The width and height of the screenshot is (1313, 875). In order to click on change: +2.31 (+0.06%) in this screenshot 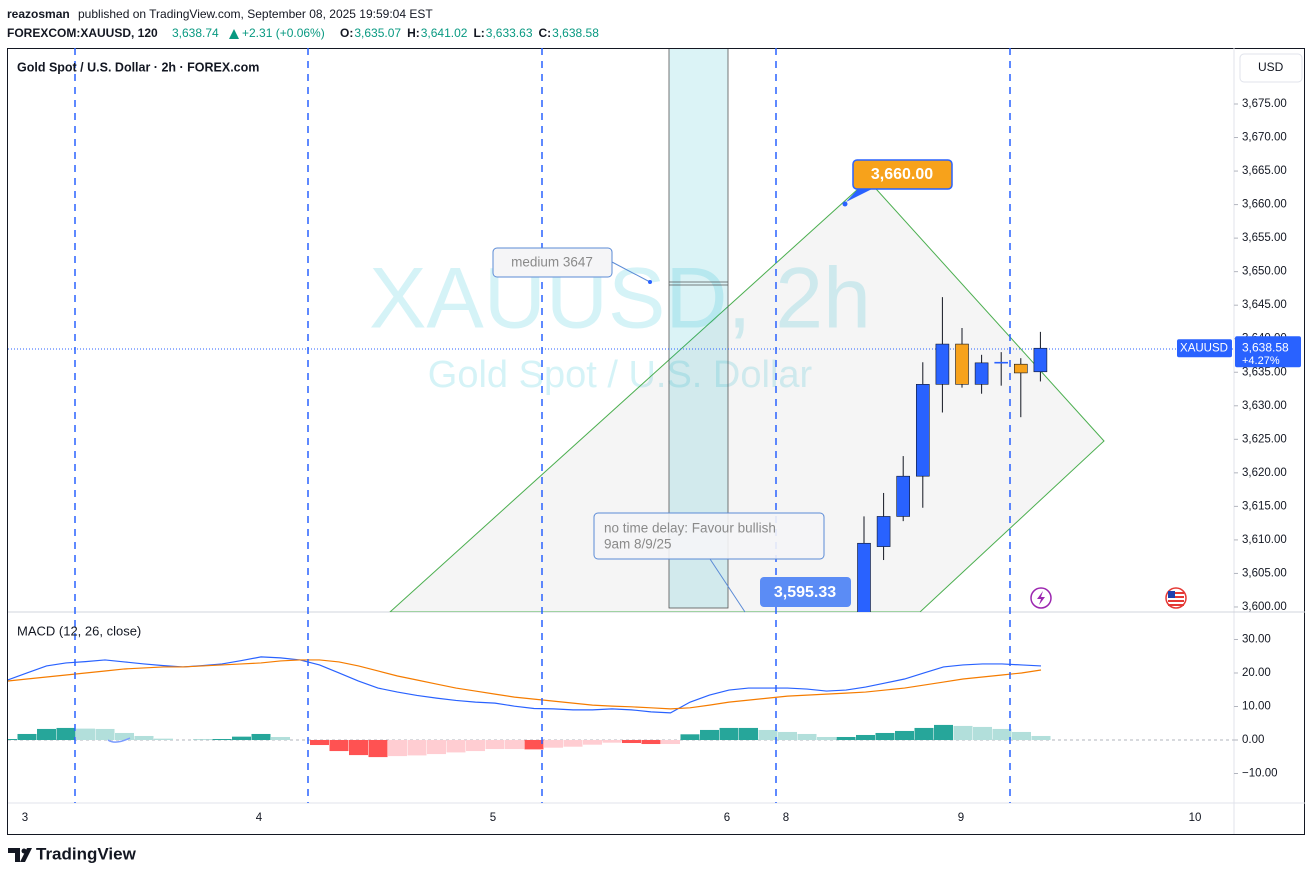, I will do `click(283, 33)`.